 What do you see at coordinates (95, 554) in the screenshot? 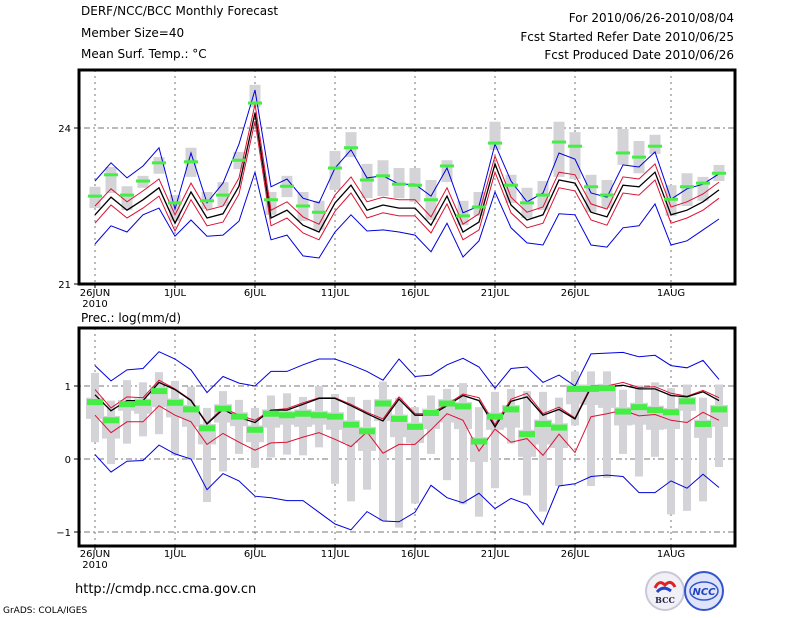
I see `prec-xtick-label: 26JUN` at bounding box center [95, 554].